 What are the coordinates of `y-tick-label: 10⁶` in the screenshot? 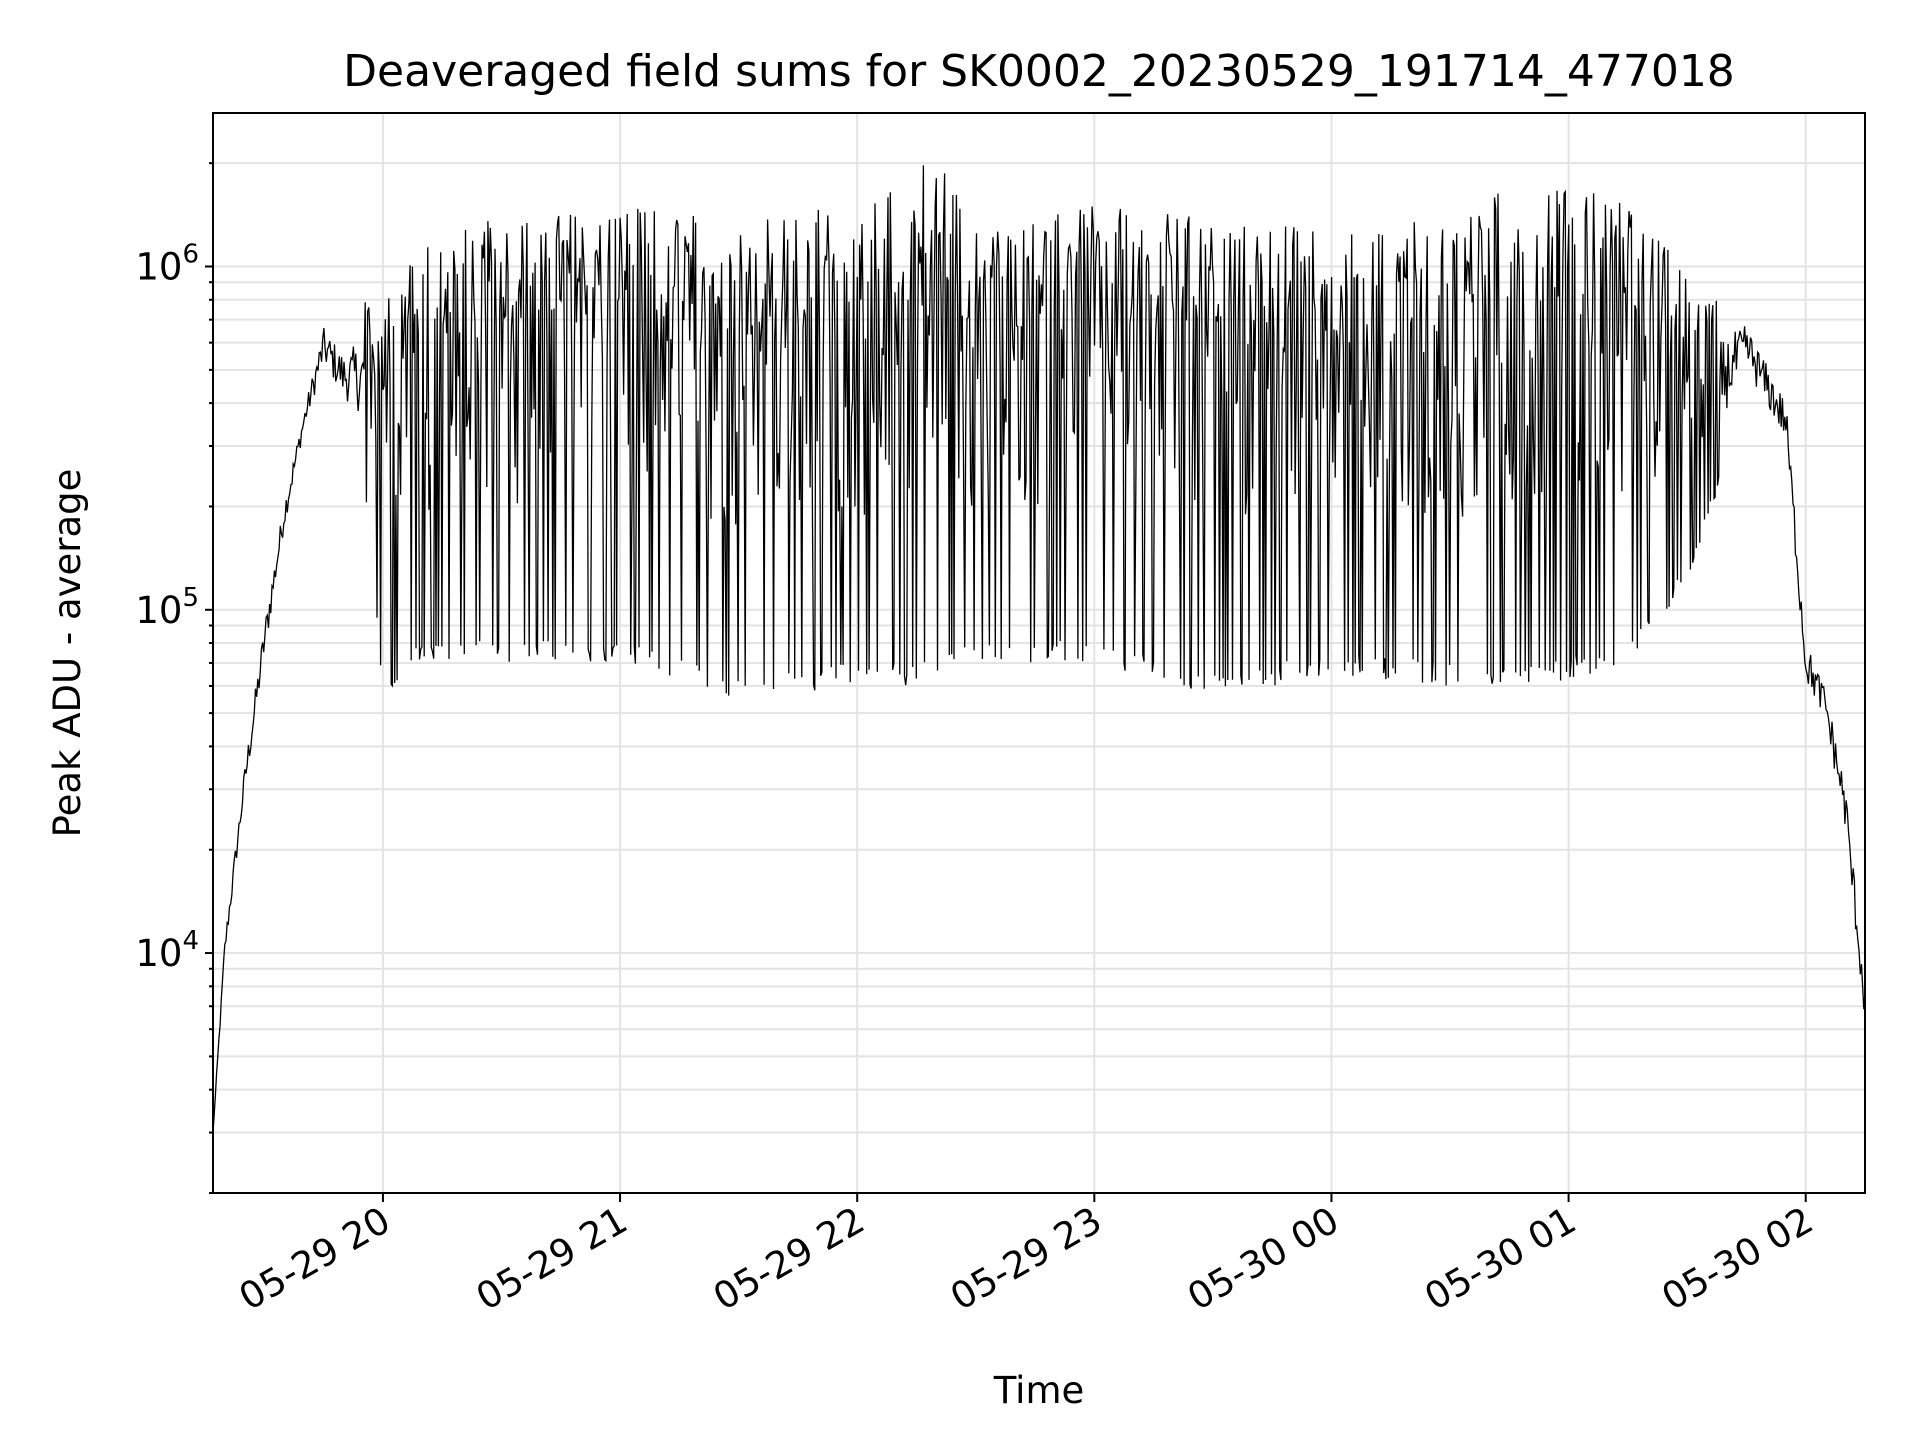 It's located at (167, 264).